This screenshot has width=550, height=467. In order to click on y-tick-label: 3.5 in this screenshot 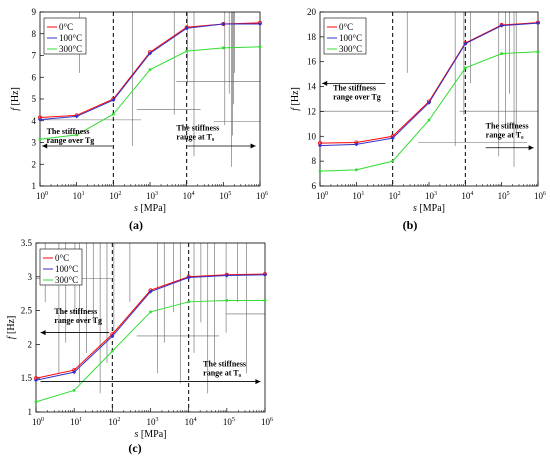, I will do `click(27, 243)`.